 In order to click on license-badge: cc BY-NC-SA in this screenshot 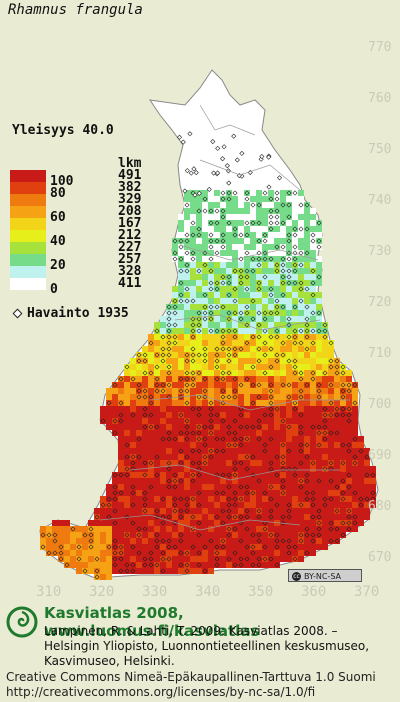, I will do `click(325, 575)`.